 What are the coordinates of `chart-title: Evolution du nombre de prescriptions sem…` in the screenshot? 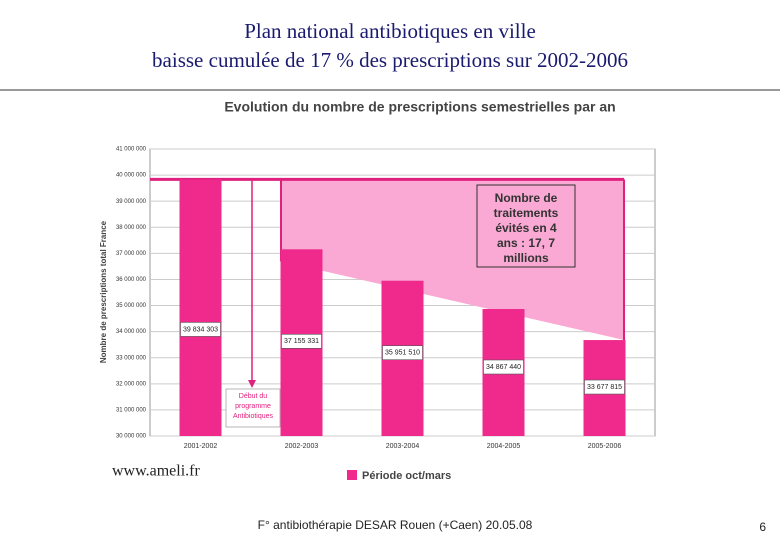 It's located at (419, 107).